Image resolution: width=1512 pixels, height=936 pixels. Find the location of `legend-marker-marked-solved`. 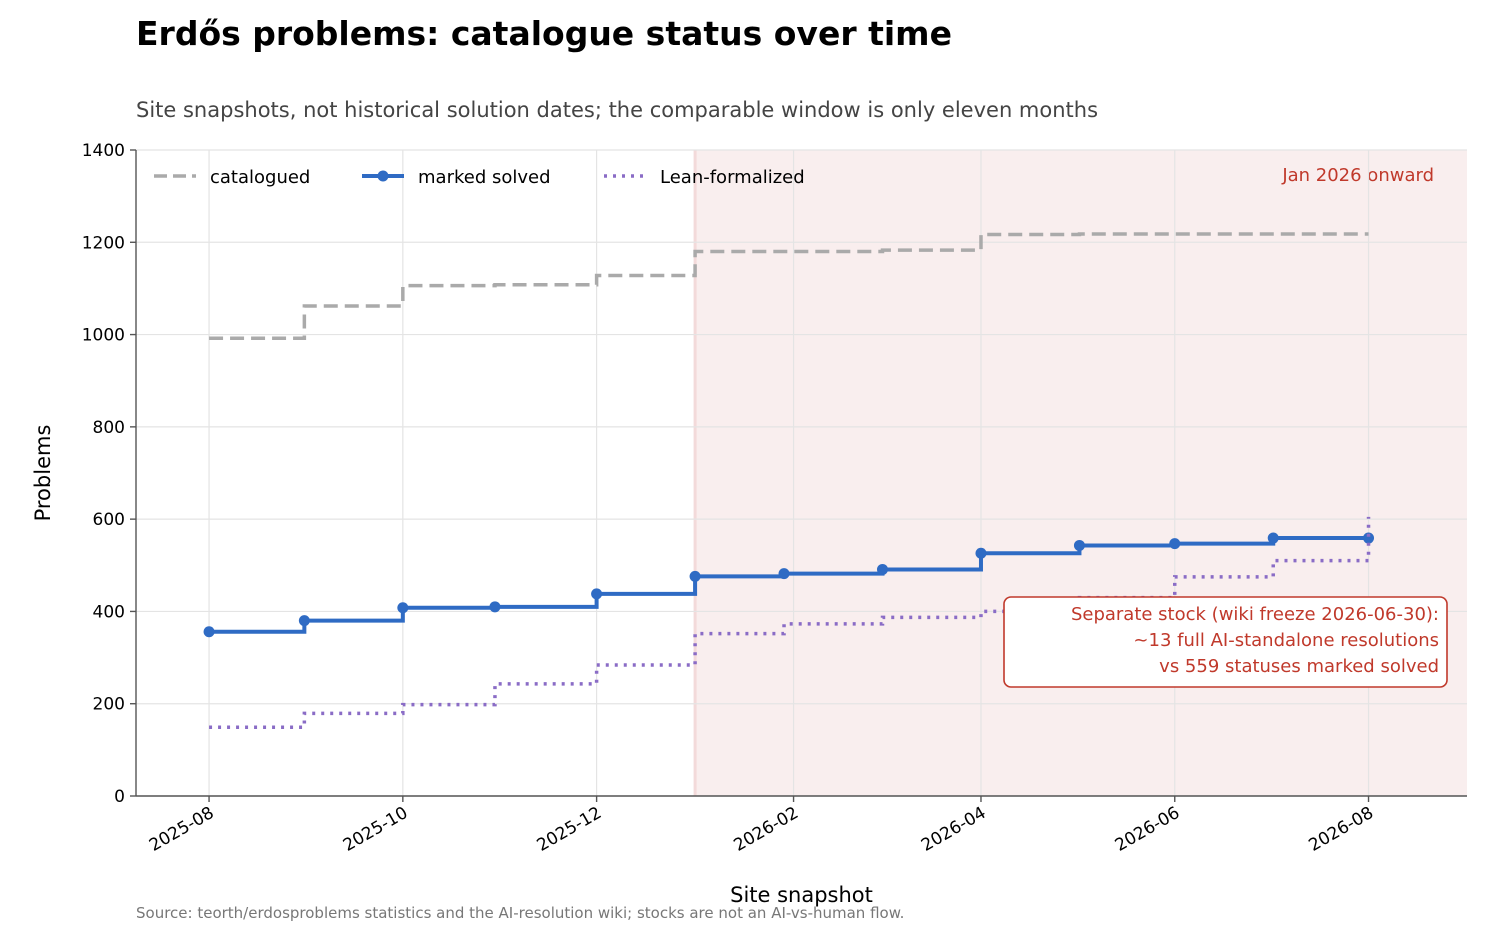

legend-marker-marked-solved is located at coordinates (383, 176).